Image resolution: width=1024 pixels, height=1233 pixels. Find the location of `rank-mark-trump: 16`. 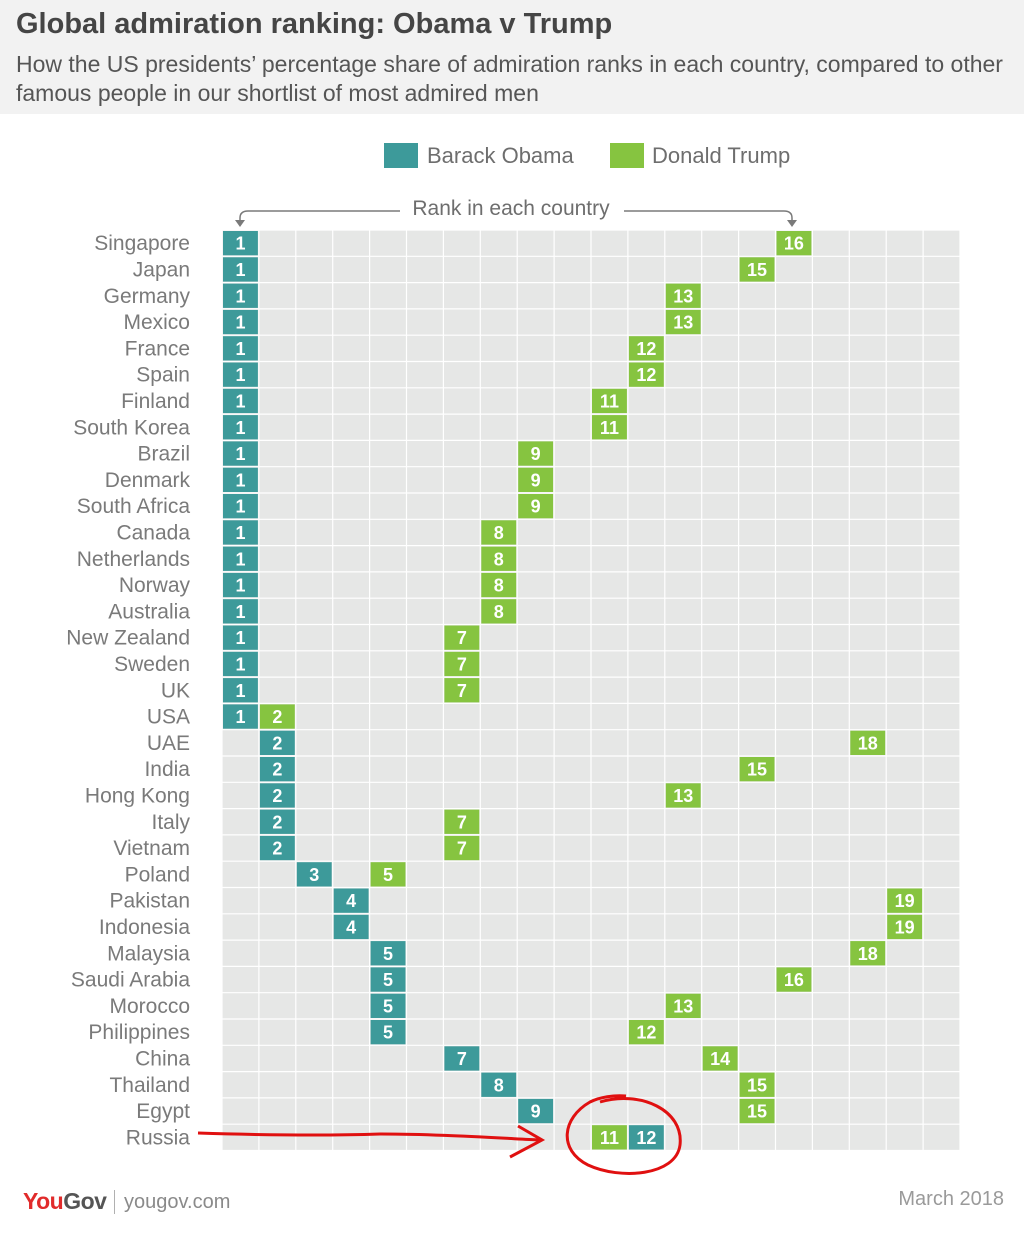

rank-mark-trump: 16 is located at coordinates (794, 979).